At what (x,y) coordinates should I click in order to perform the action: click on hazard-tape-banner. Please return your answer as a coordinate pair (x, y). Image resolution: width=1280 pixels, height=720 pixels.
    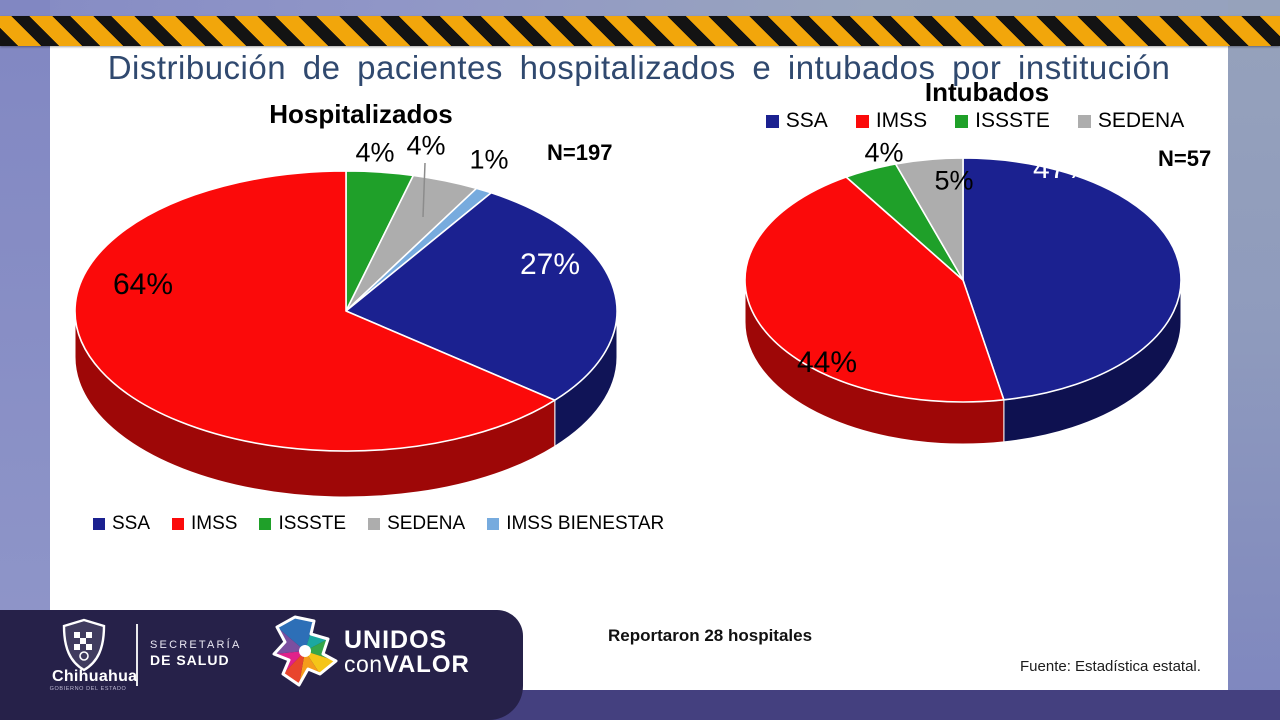
    Looking at the image, I should click on (640, 31).